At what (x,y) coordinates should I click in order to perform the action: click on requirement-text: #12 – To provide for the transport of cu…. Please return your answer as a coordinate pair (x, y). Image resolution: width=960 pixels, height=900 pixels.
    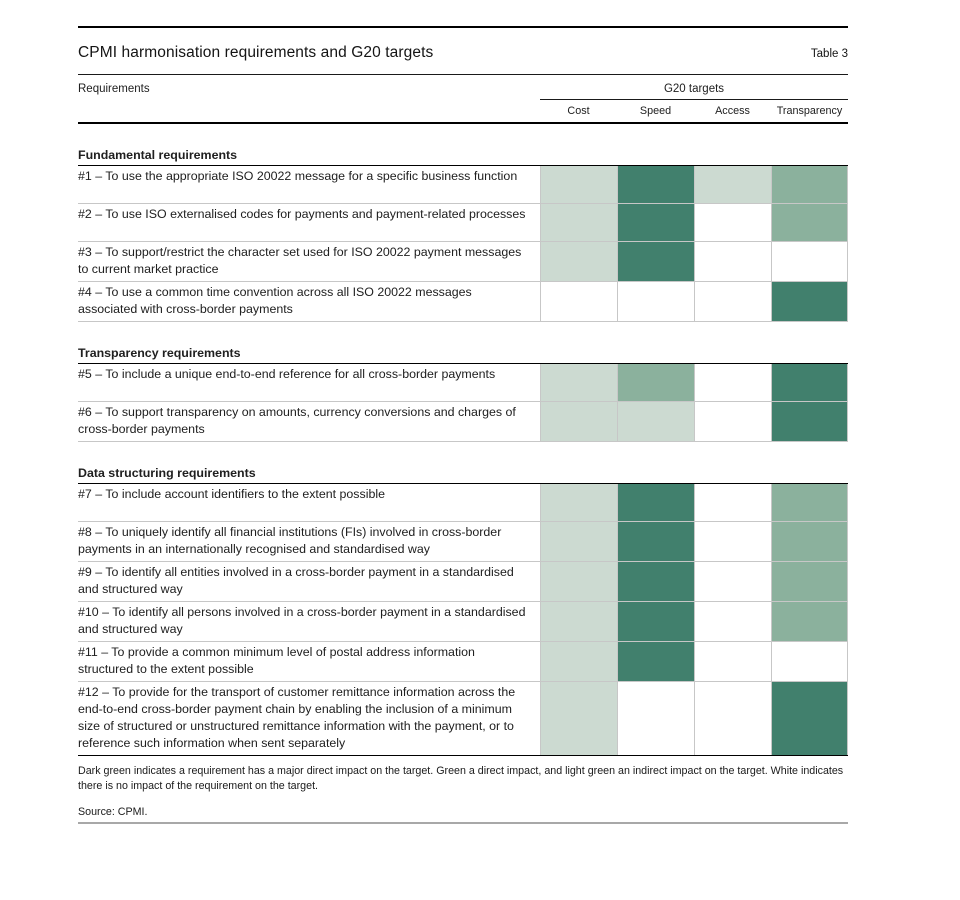
    Looking at the image, I should click on (297, 717).